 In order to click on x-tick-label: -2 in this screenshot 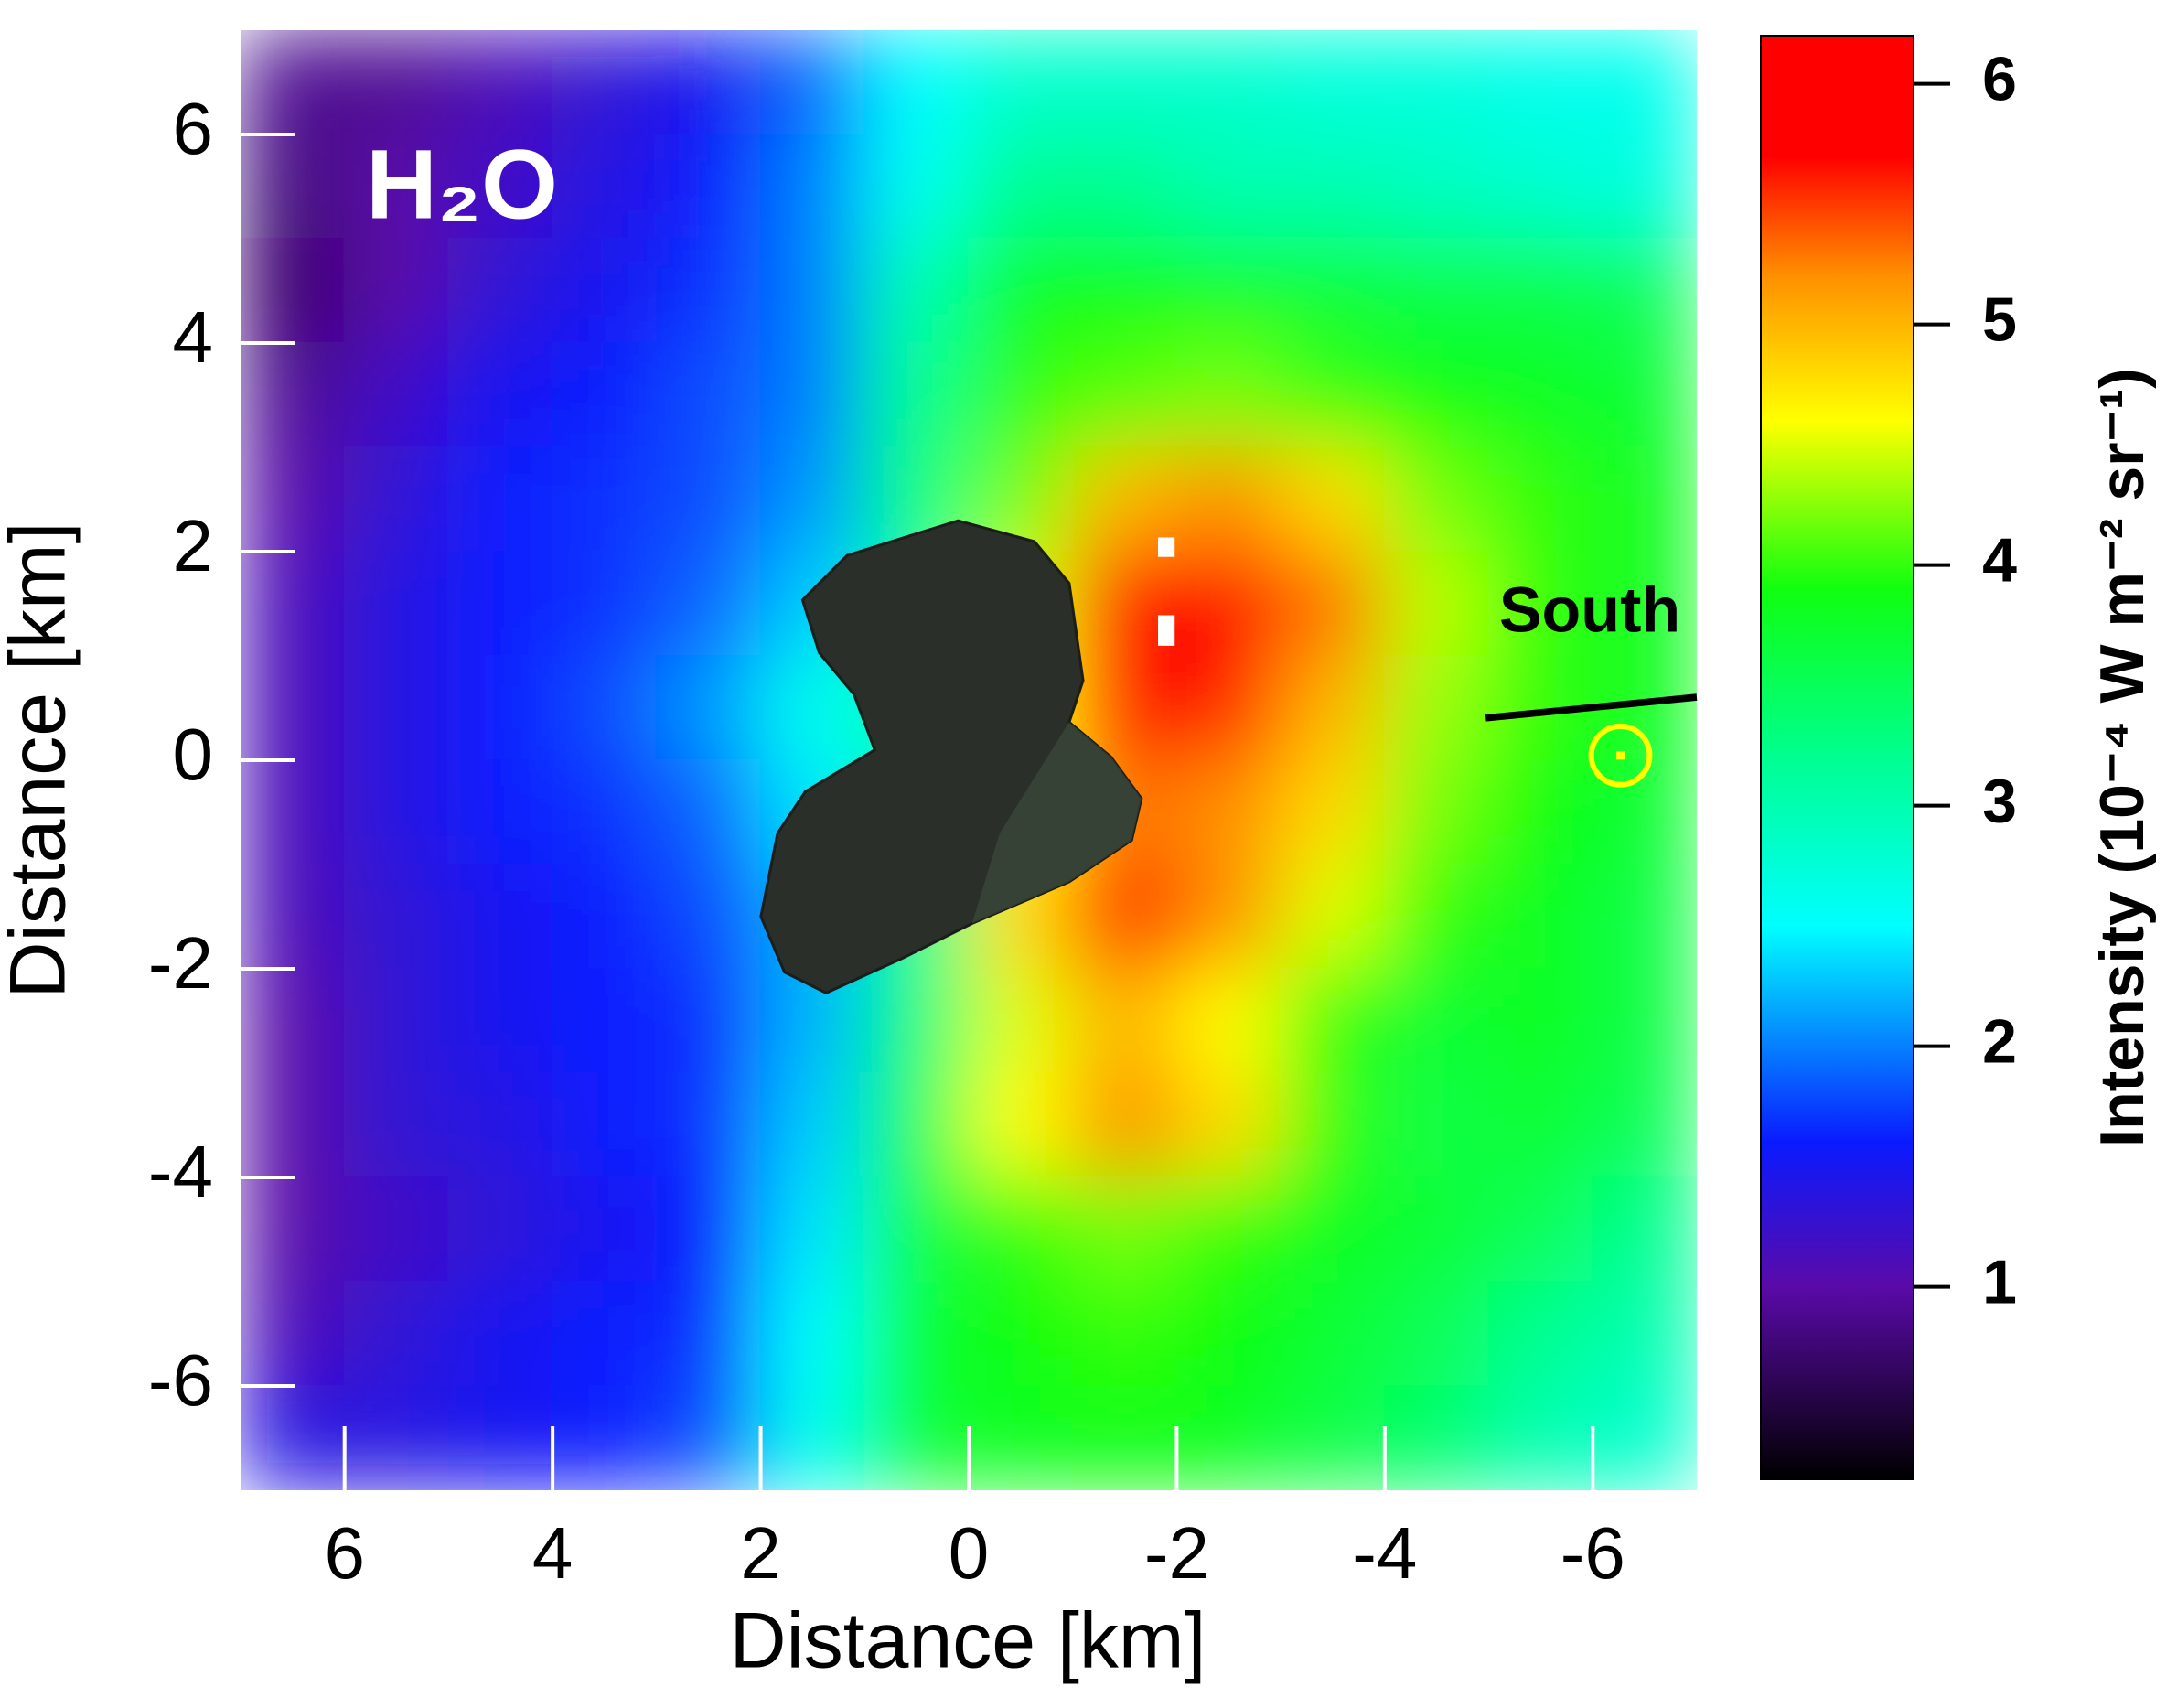, I will do `click(1176, 1553)`.